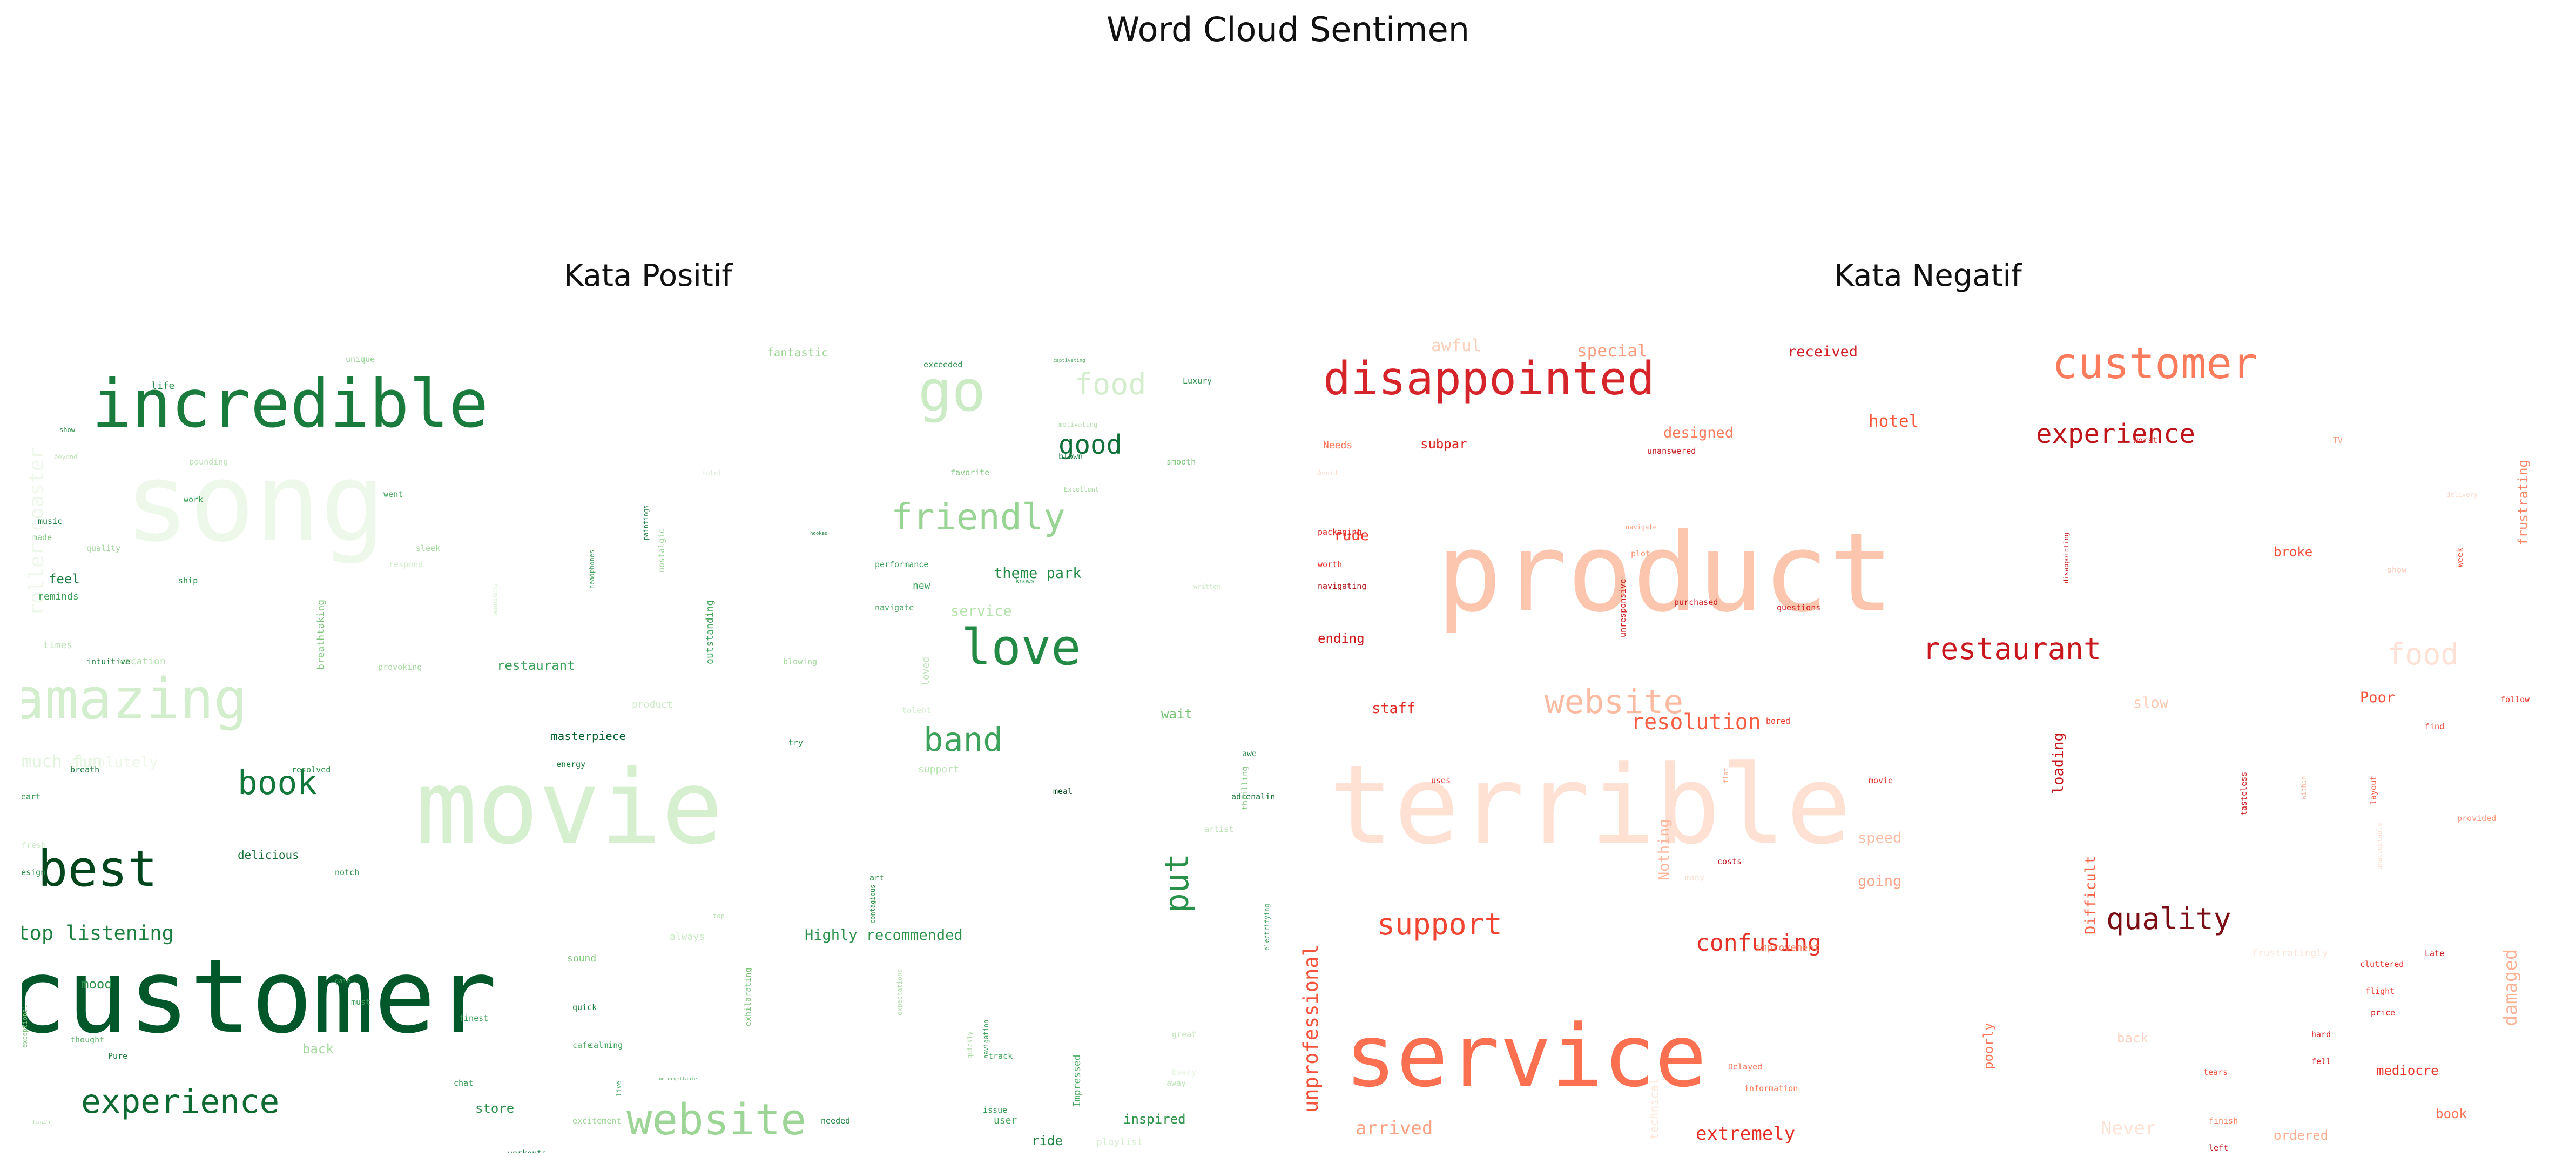  Describe the element at coordinates (1070, 456) in the screenshot. I see `positive-word: blown` at that location.